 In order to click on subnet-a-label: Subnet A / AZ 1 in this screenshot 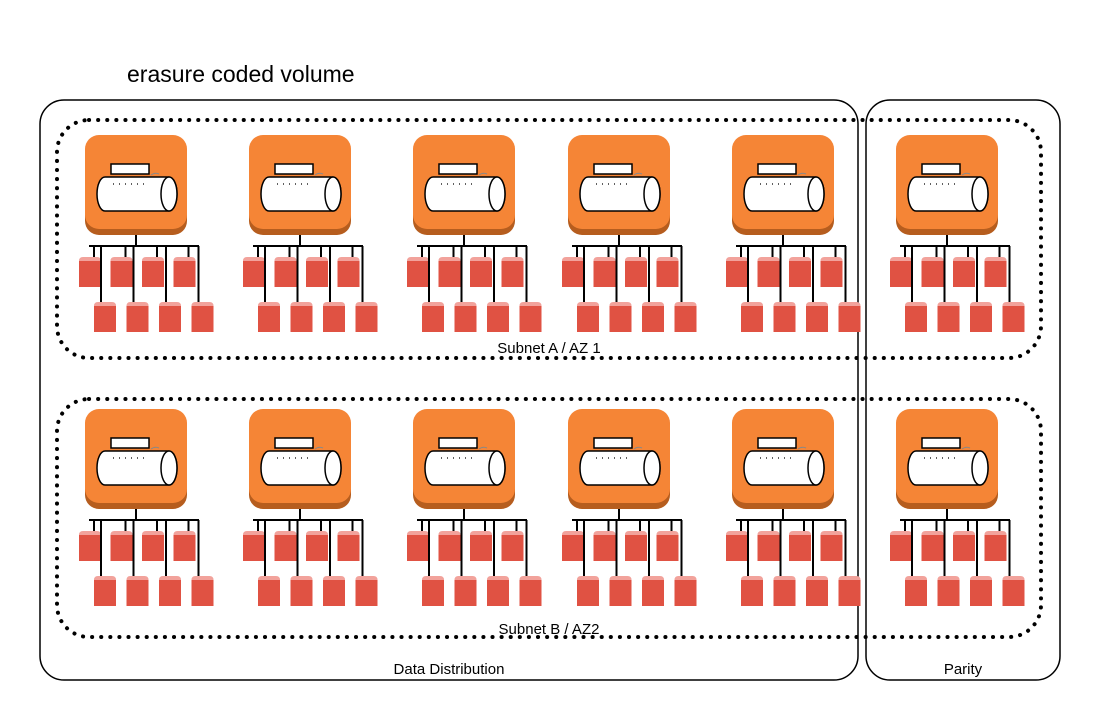, I will do `click(548, 348)`.